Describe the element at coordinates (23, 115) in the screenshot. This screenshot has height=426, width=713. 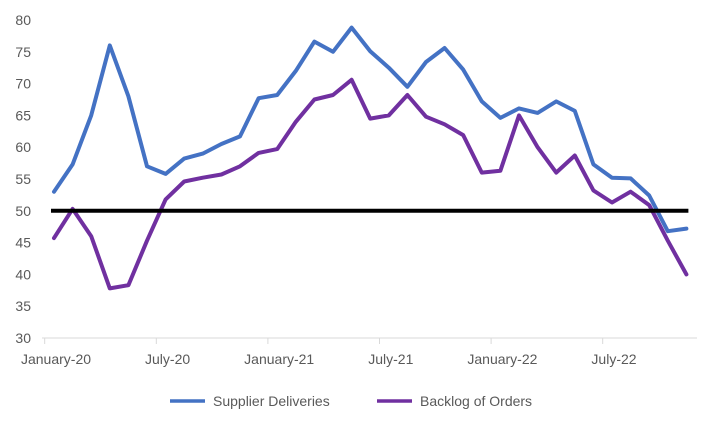
I see `y-tick-label: 65` at that location.